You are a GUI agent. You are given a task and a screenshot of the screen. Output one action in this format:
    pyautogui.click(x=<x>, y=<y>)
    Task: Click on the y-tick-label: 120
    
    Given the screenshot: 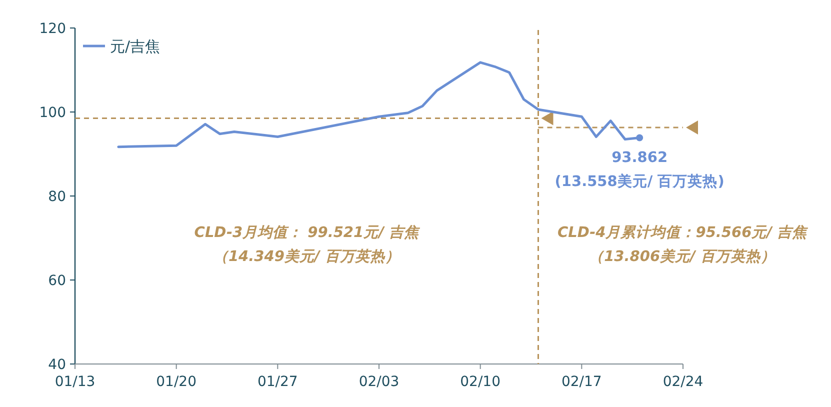 What is the action you would take?
    pyautogui.click(x=52, y=28)
    